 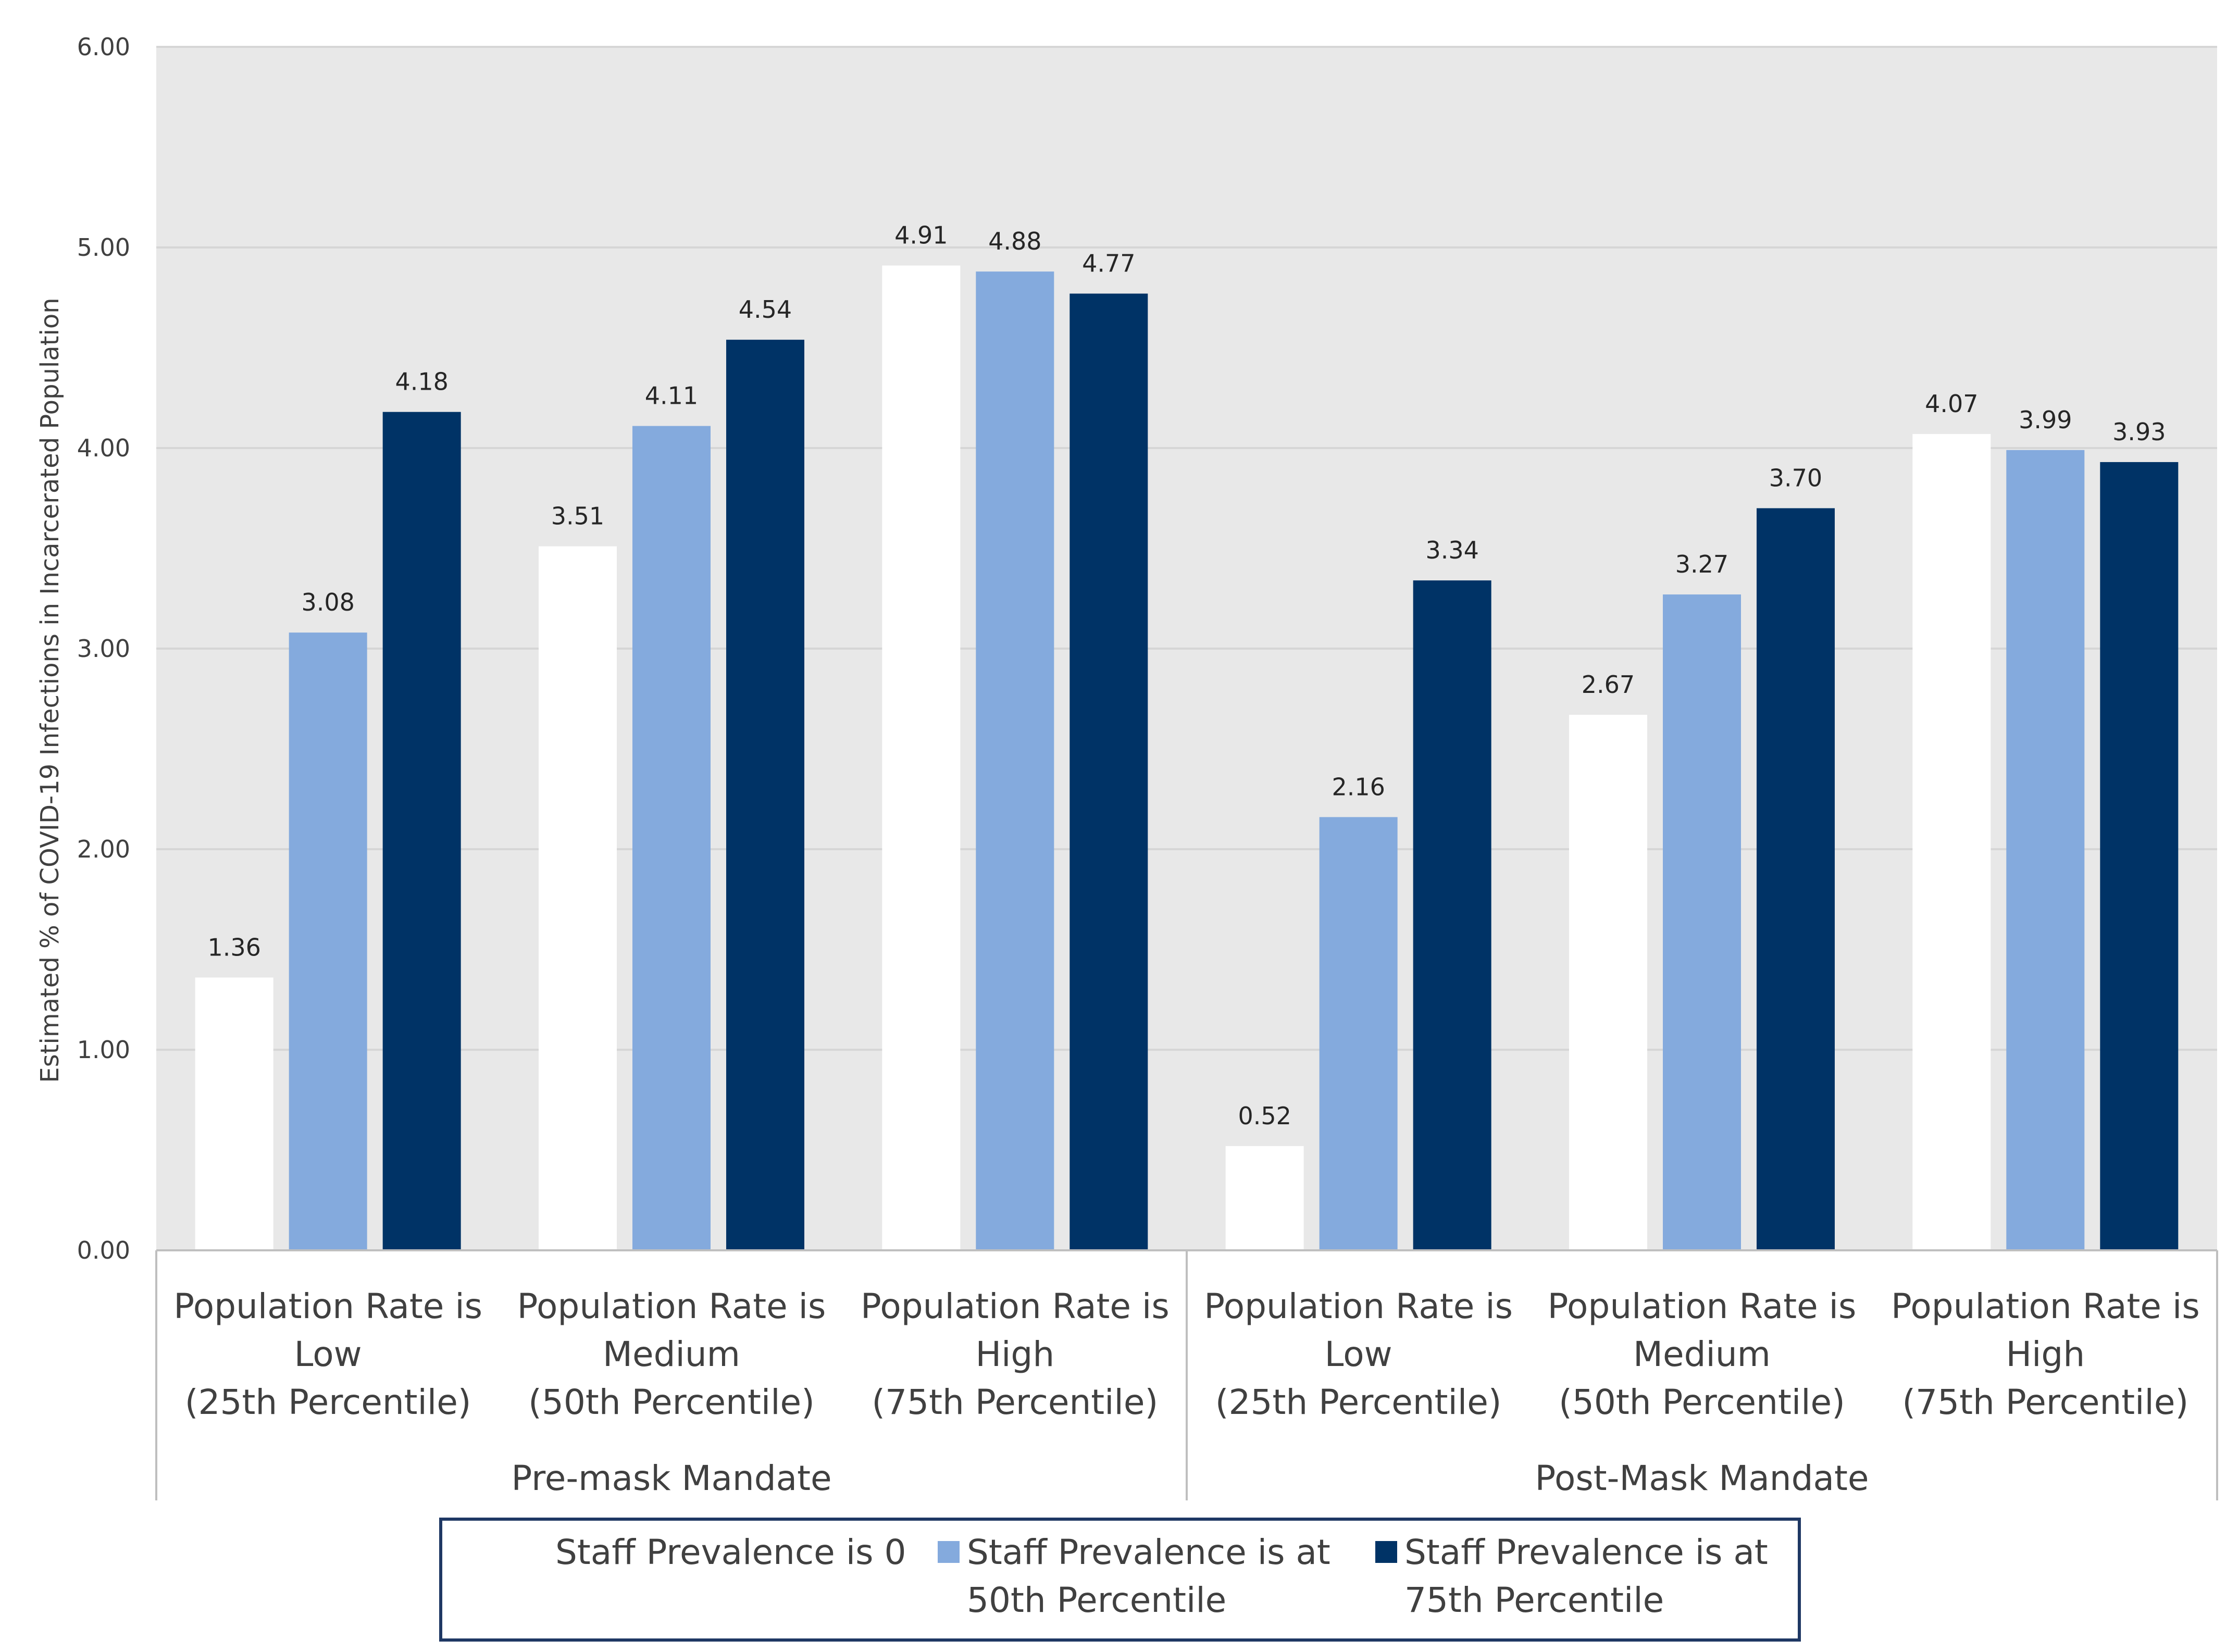 What do you see at coordinates (1358, 787) in the screenshot?
I see `data-label: 2.16` at bounding box center [1358, 787].